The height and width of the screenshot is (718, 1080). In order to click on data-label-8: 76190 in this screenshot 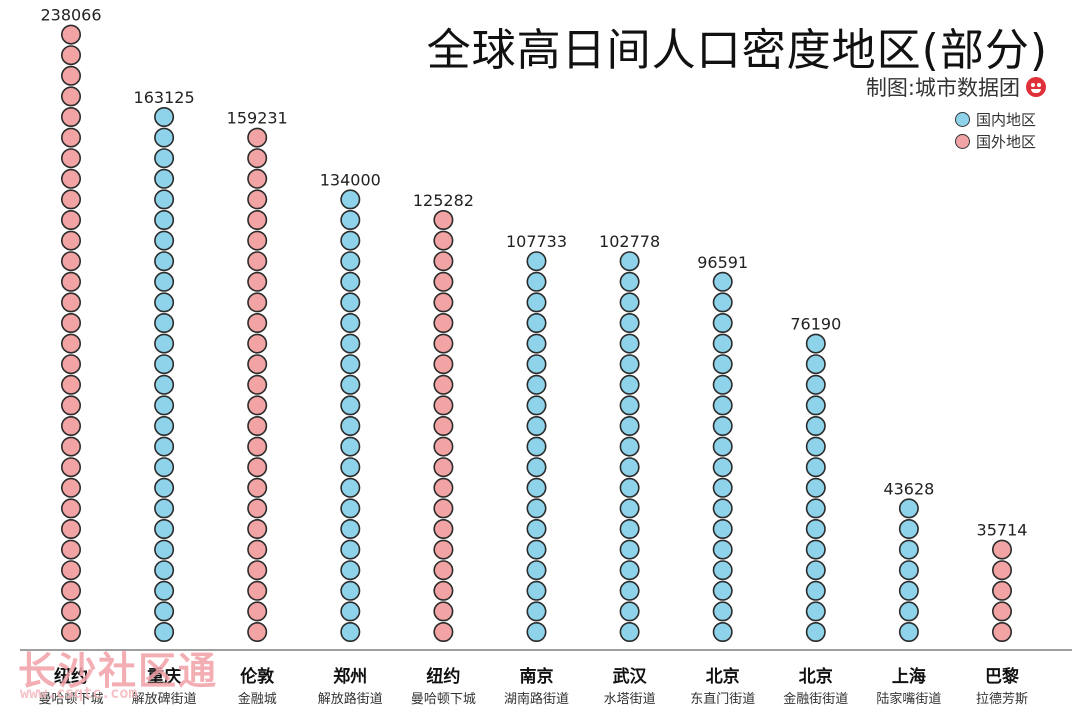, I will do `click(815, 324)`.